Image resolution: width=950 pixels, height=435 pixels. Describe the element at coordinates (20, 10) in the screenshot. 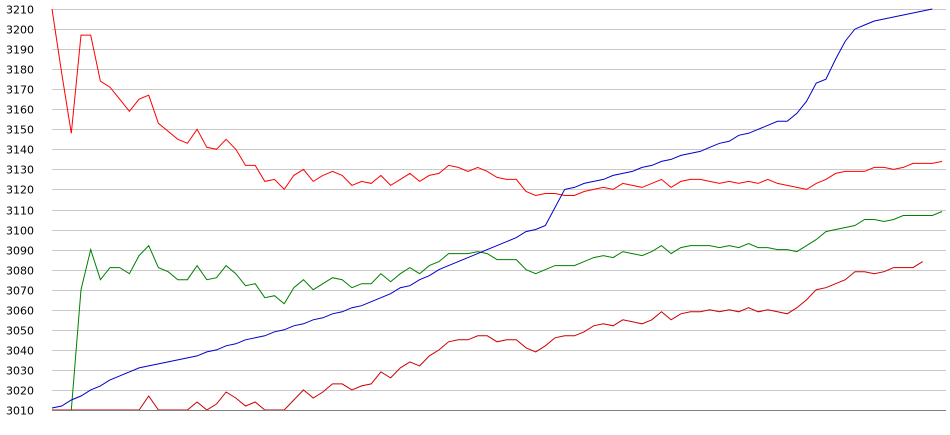

I see `y-tick-label: 3210` at that location.